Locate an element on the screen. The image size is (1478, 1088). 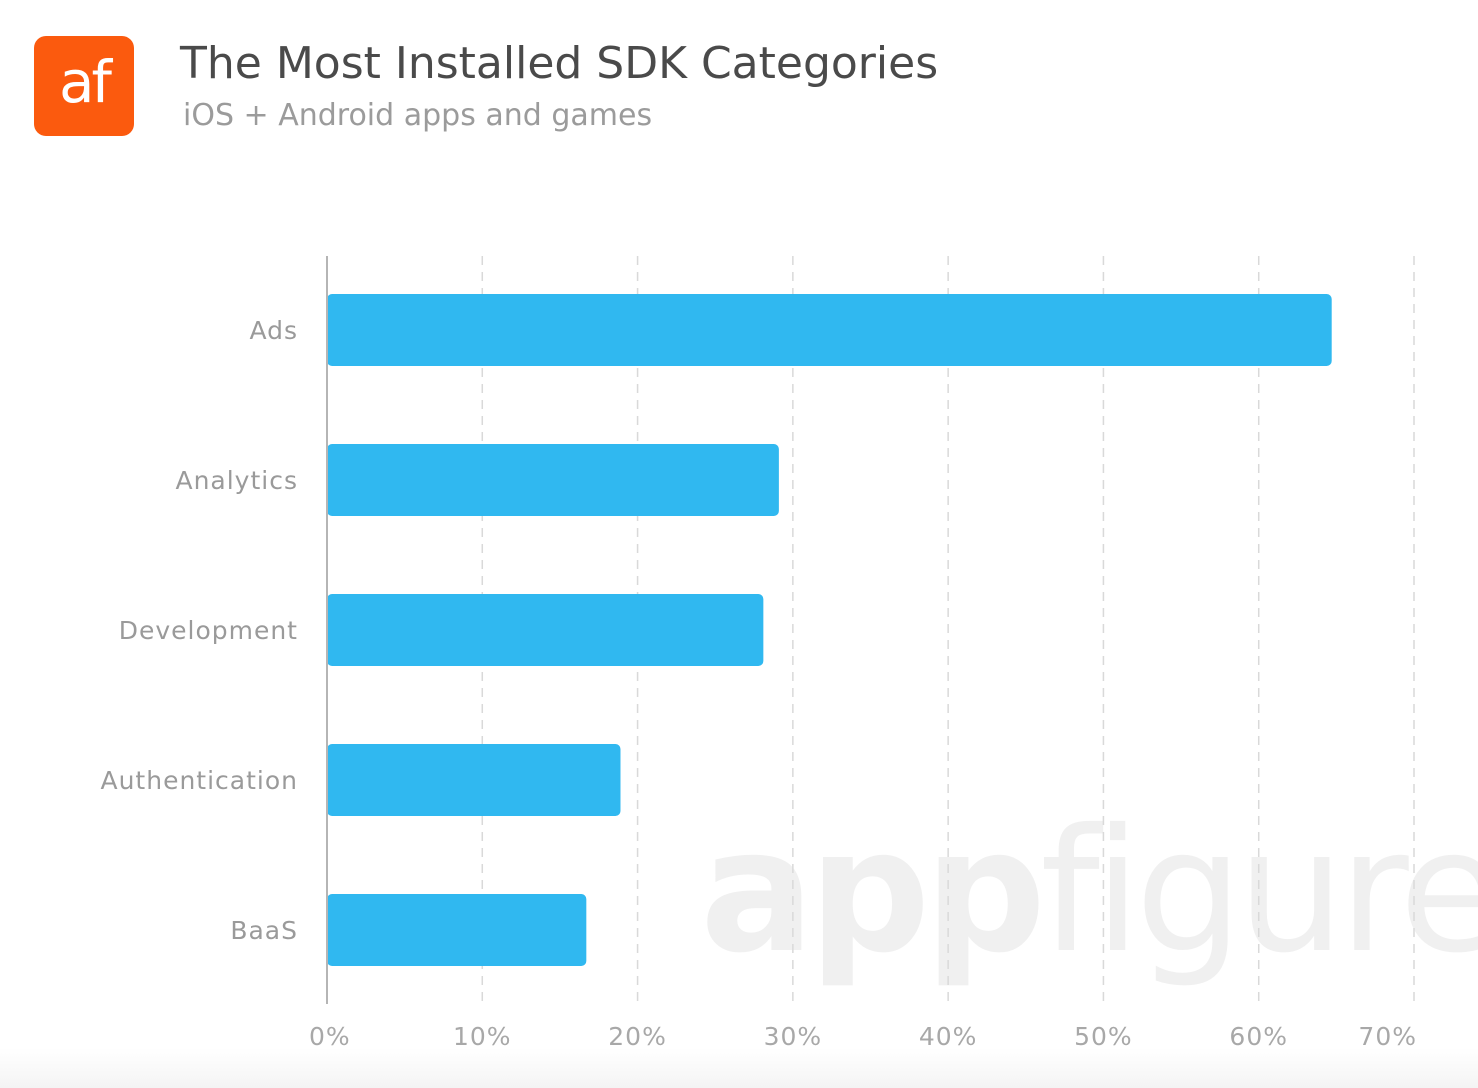
footer-fade is located at coordinates (739, 1068).